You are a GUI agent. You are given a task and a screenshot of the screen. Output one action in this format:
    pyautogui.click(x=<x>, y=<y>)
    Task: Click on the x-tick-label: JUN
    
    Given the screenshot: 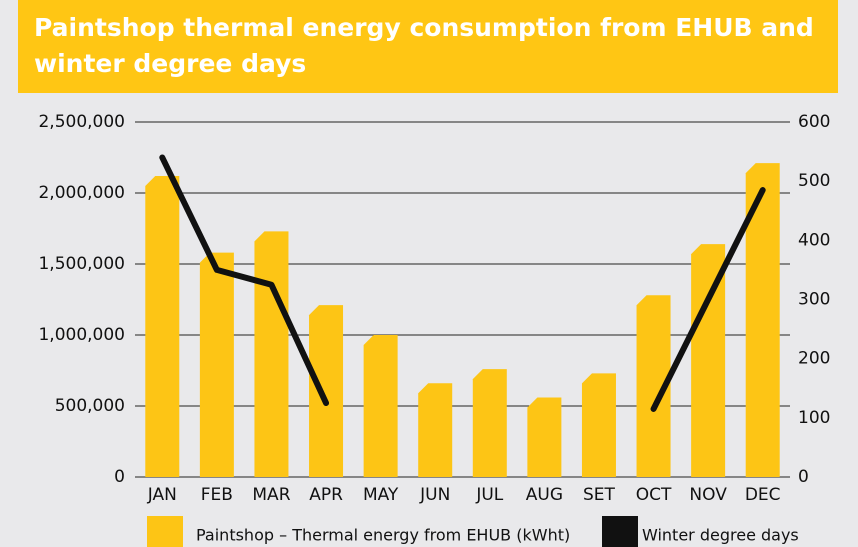 What is the action you would take?
    pyautogui.click(x=434, y=495)
    